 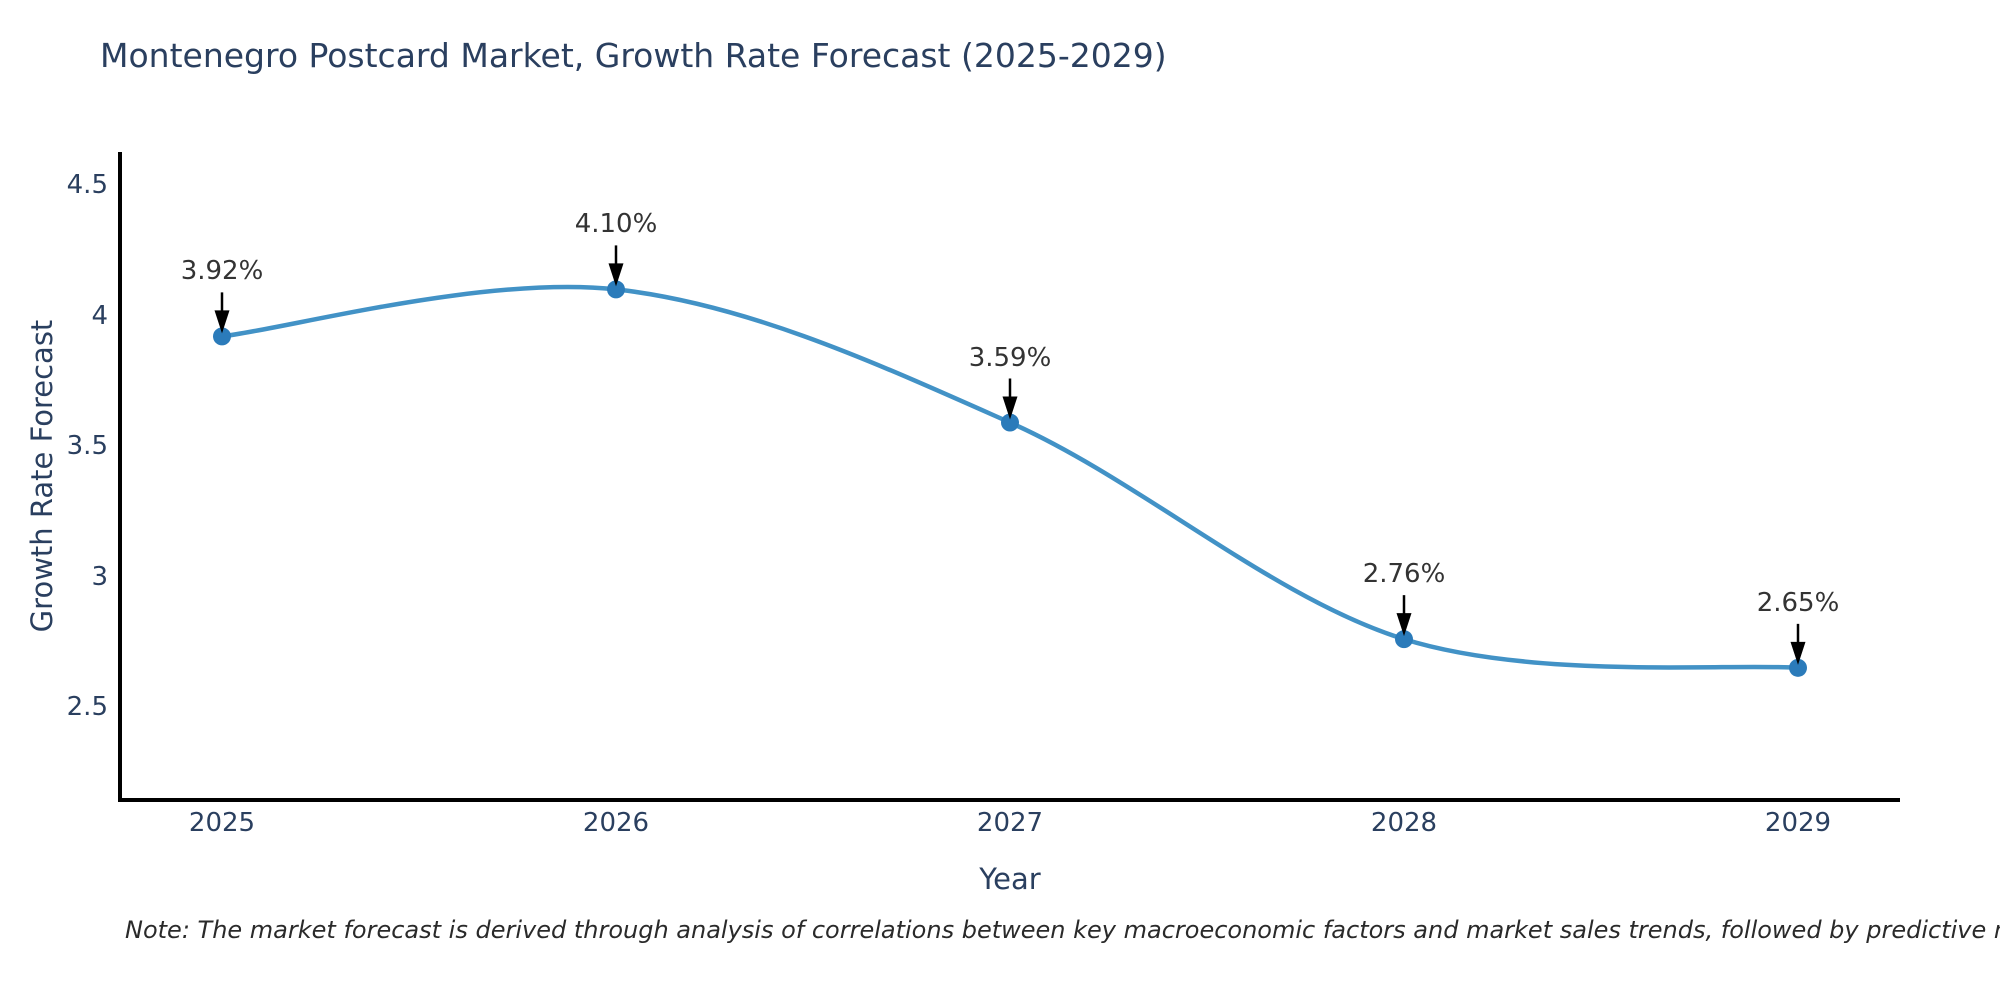 What do you see at coordinates (222, 271) in the screenshot?
I see `annotation-label: 3.92%` at bounding box center [222, 271].